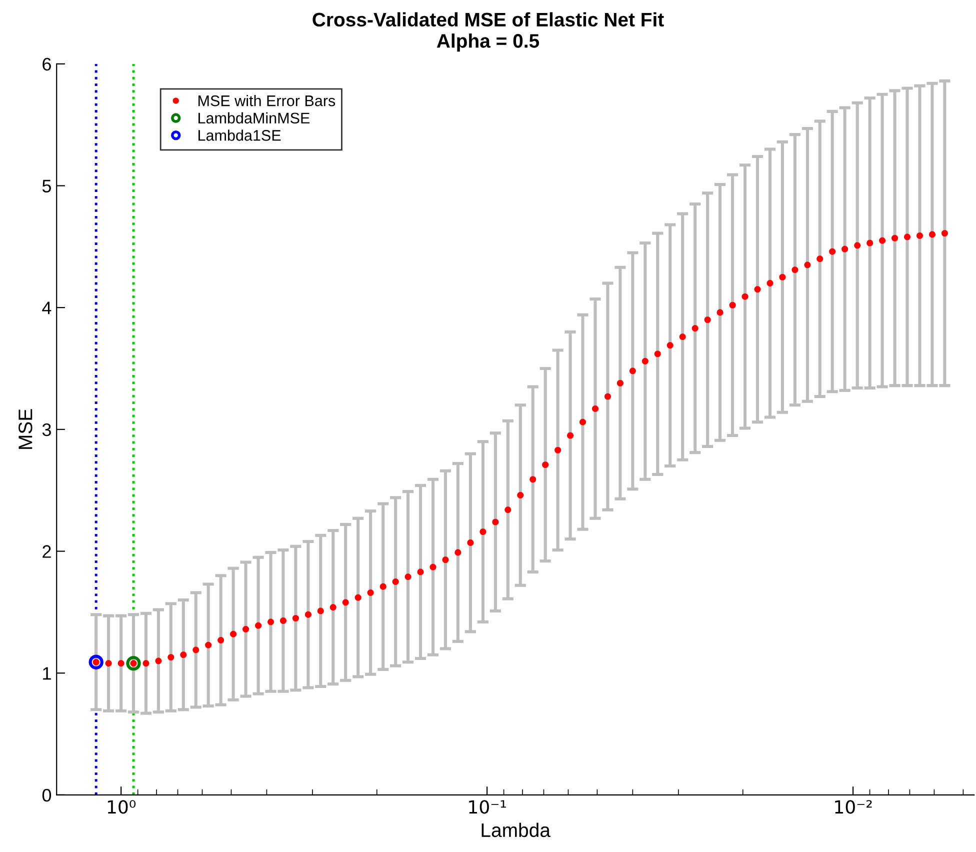 Image resolution: width=976 pixels, height=852 pixels. Describe the element at coordinates (46, 551) in the screenshot. I see `y-tick-label: 2` at that location.